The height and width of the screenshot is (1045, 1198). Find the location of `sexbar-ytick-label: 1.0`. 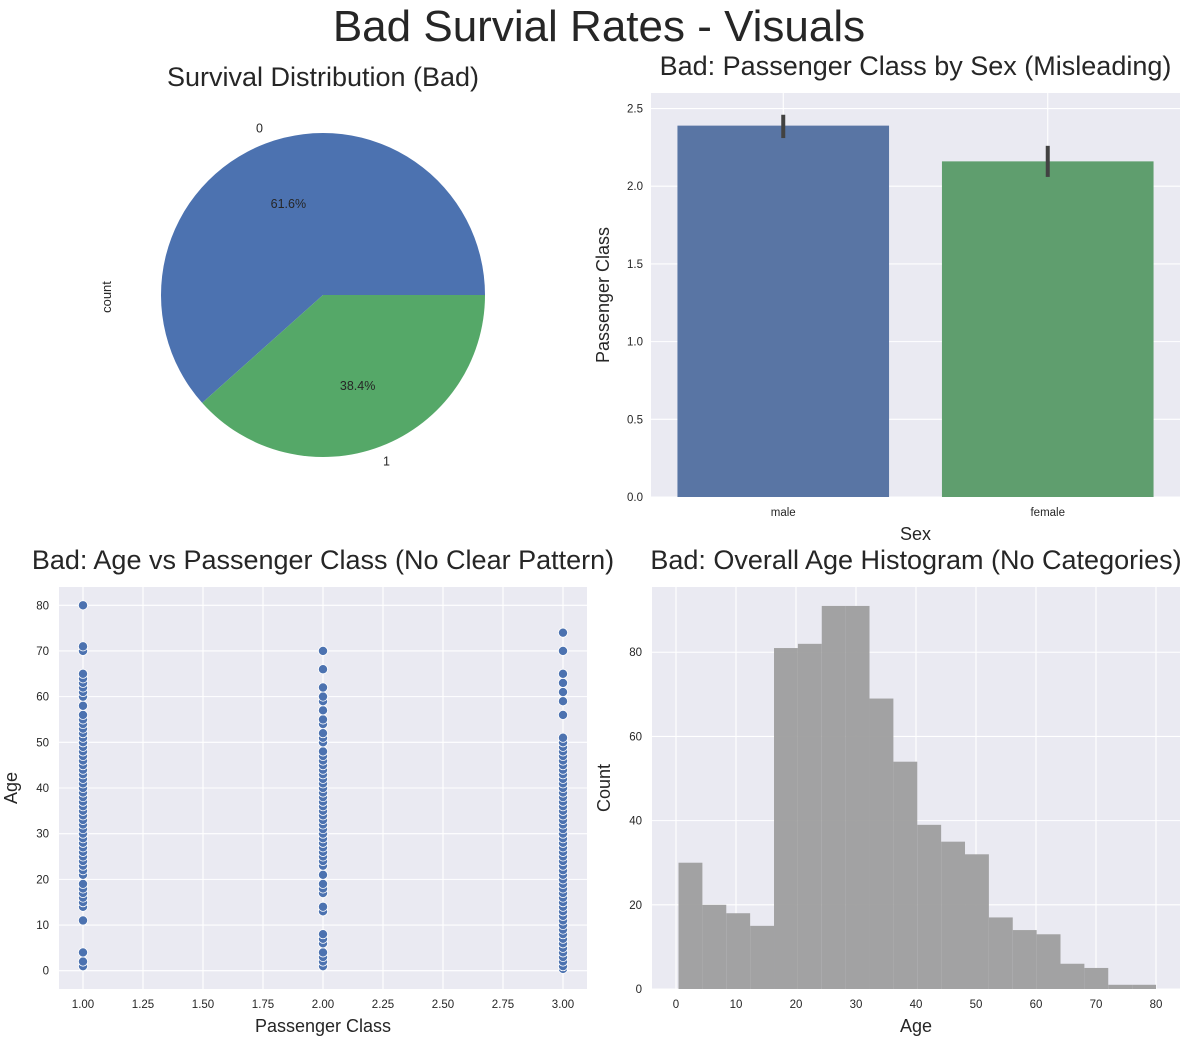

sexbar-ytick-label: 1.0 is located at coordinates (635, 343).